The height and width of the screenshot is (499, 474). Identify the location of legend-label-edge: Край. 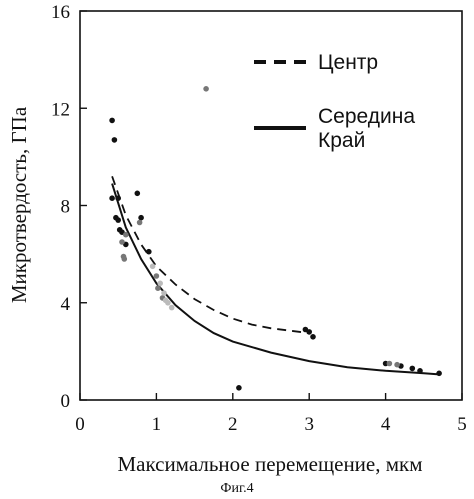
(341, 140).